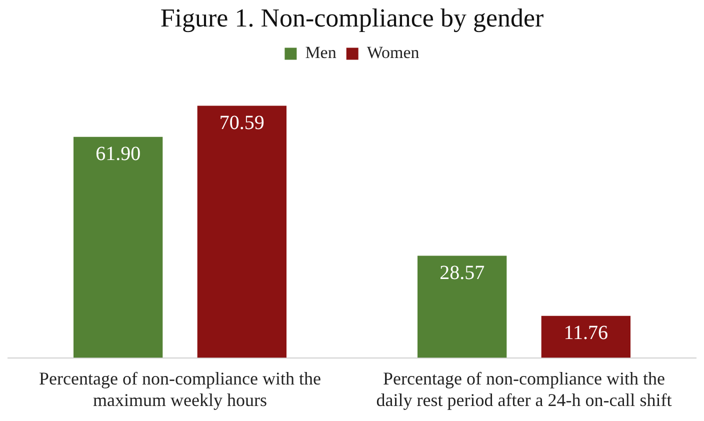  I want to click on data-label: 70.59, so click(241, 123).